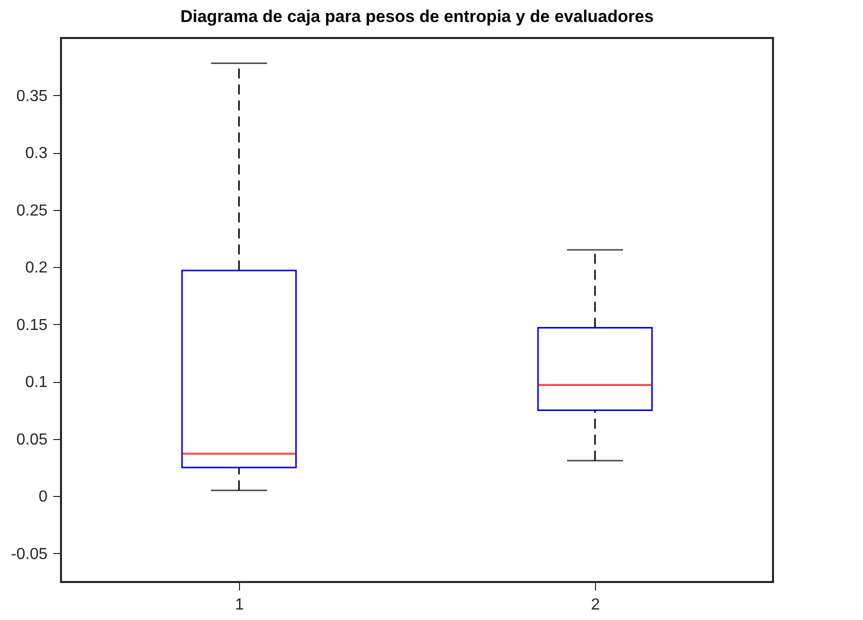 This screenshot has height=620, width=863. What do you see at coordinates (29, 554) in the screenshot?
I see `y-tick-label: -0.05` at bounding box center [29, 554].